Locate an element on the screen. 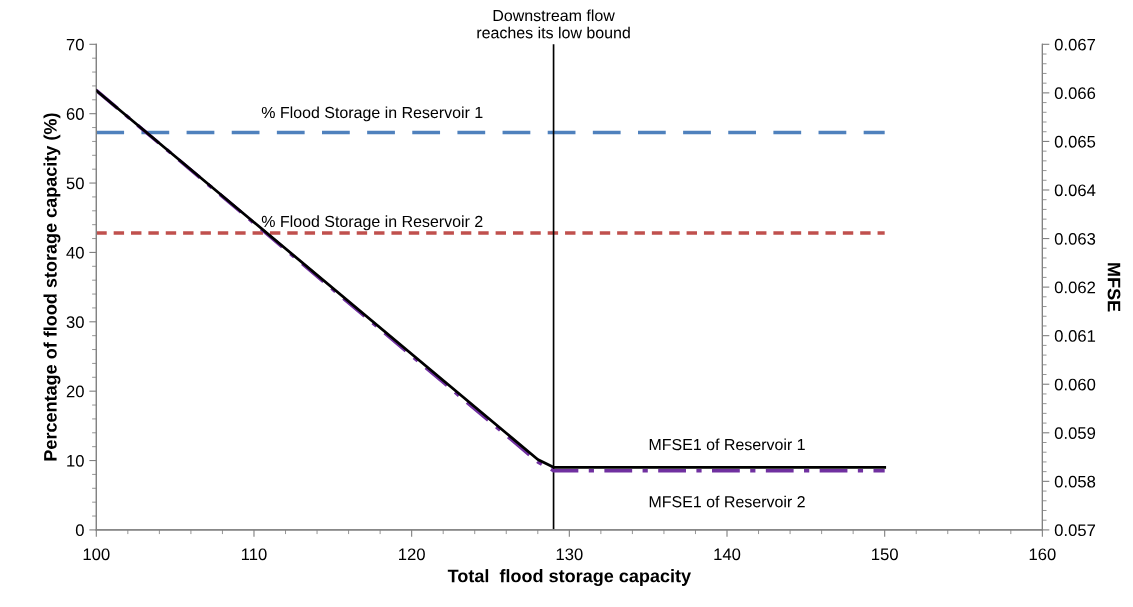 This screenshot has width=1133, height=607. y2-tick-label: 0.063 is located at coordinates (1075, 238).